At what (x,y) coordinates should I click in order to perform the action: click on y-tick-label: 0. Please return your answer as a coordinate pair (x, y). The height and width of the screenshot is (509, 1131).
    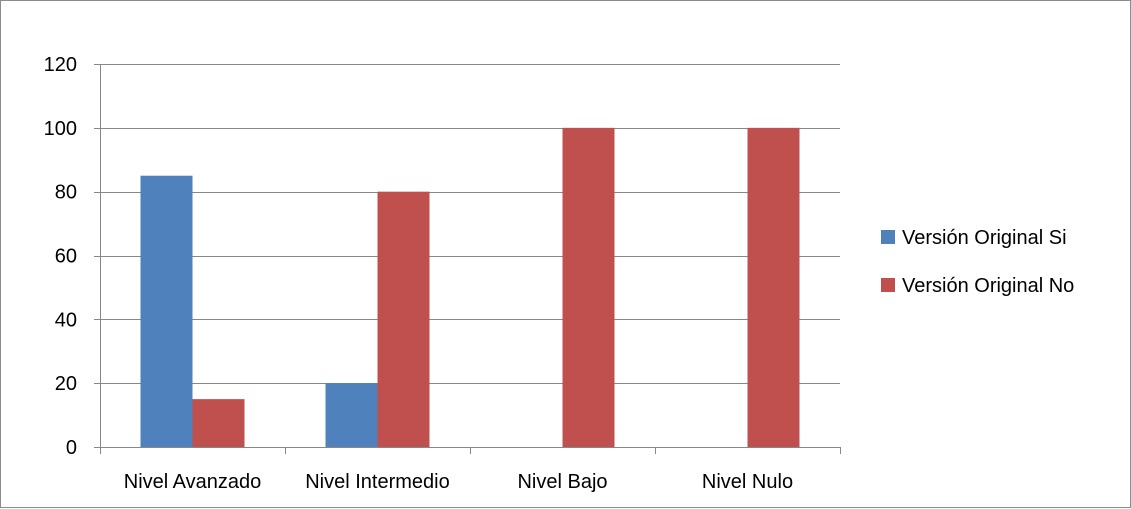
    Looking at the image, I should click on (71, 448).